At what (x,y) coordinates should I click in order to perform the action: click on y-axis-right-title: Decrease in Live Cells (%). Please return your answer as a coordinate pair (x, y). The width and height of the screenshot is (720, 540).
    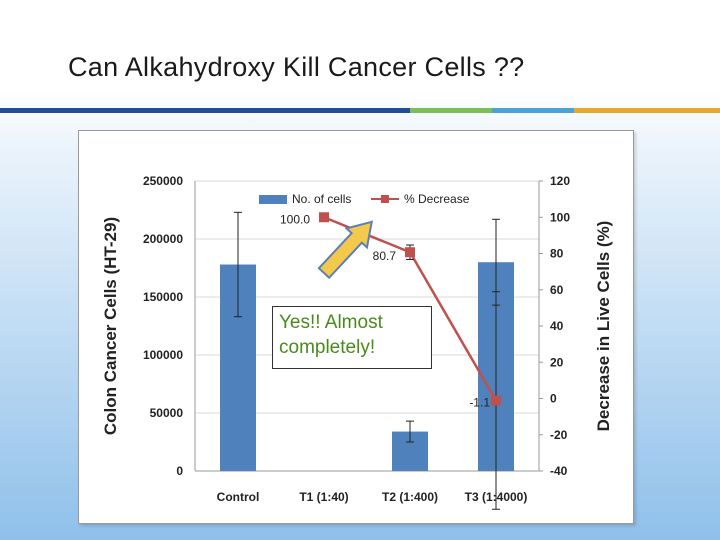
    Looking at the image, I should click on (603, 326).